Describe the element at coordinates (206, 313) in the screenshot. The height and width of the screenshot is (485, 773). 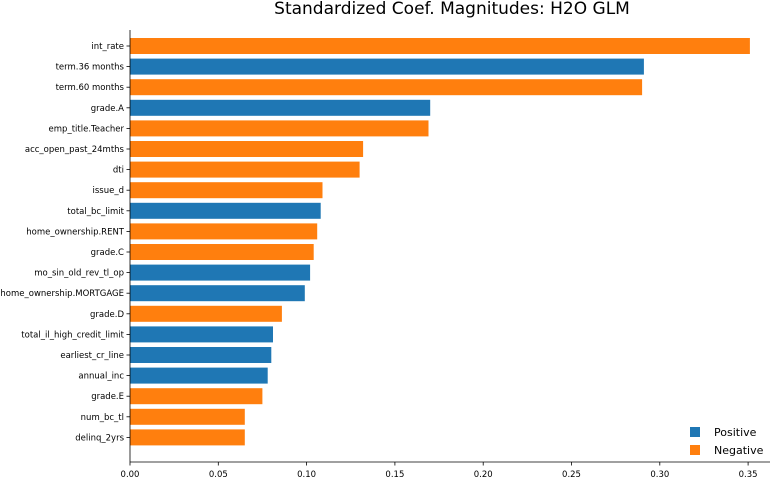
I see `bar-grade-d` at that location.